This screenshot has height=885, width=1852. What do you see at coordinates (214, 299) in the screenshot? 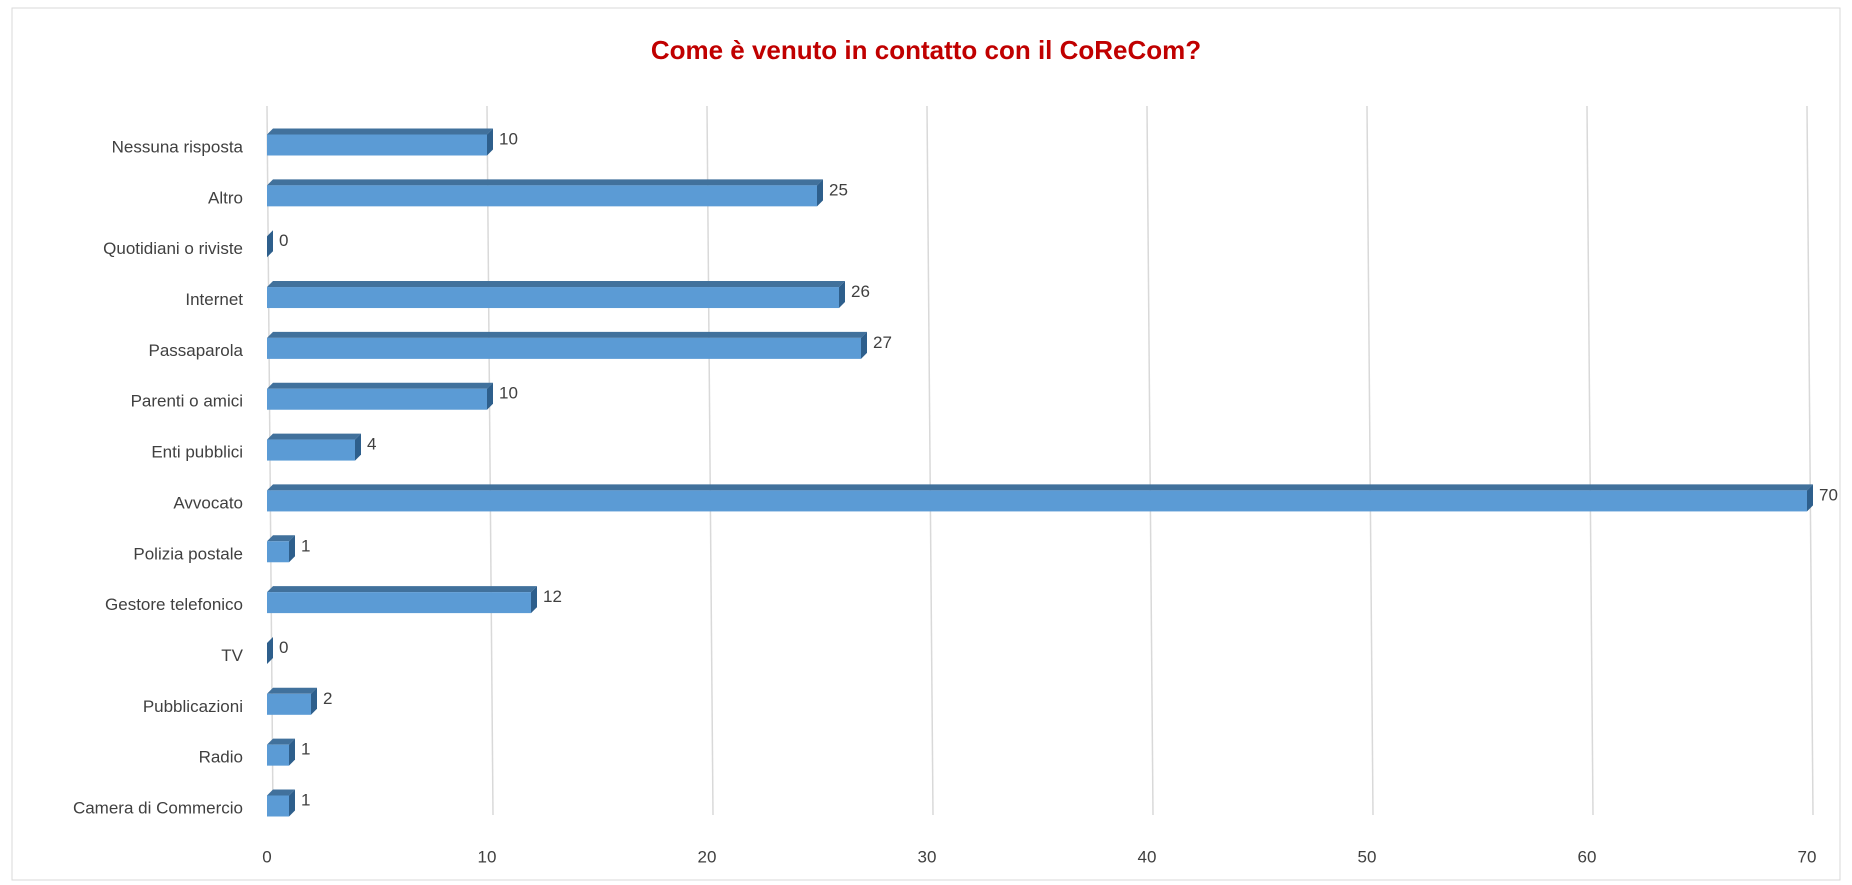
I see `y-tick-label: Internet` at bounding box center [214, 299].